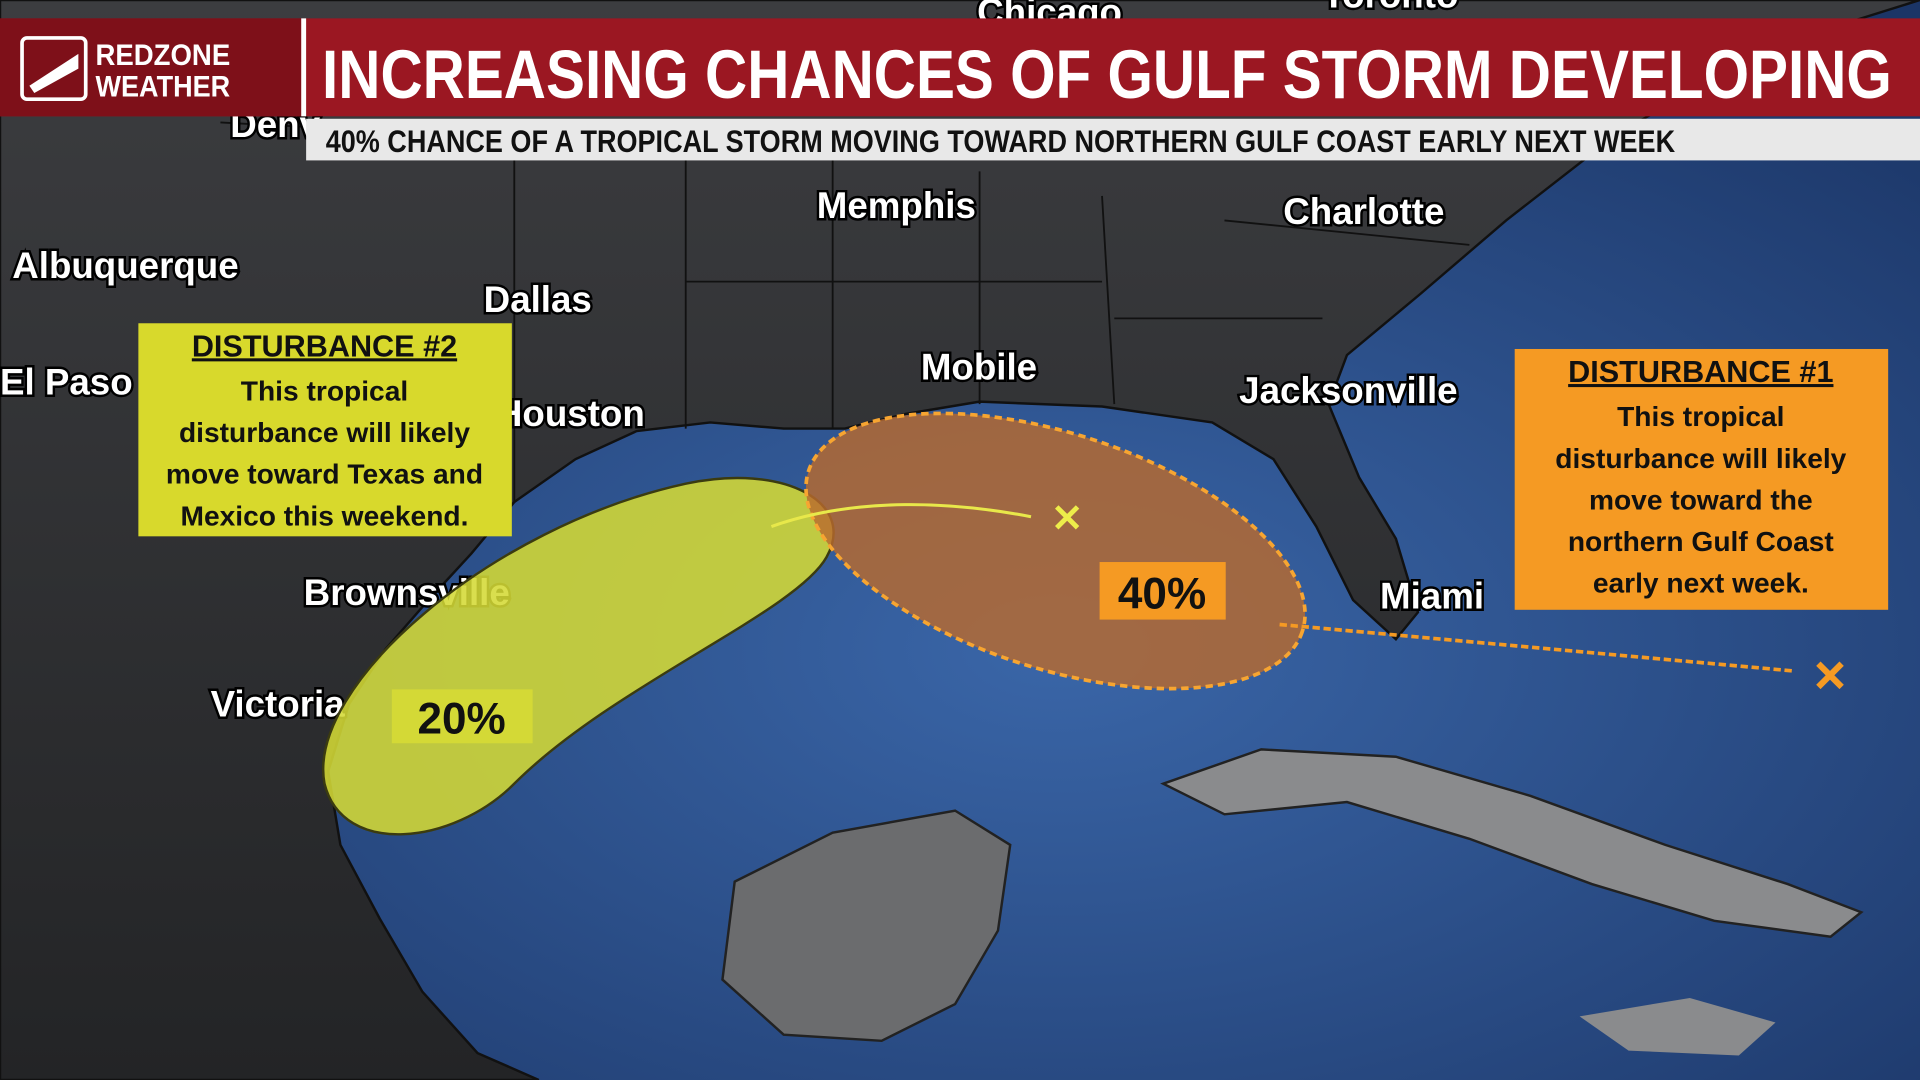 The height and width of the screenshot is (1080, 1920). I want to click on city-label: Miami, so click(1432, 596).